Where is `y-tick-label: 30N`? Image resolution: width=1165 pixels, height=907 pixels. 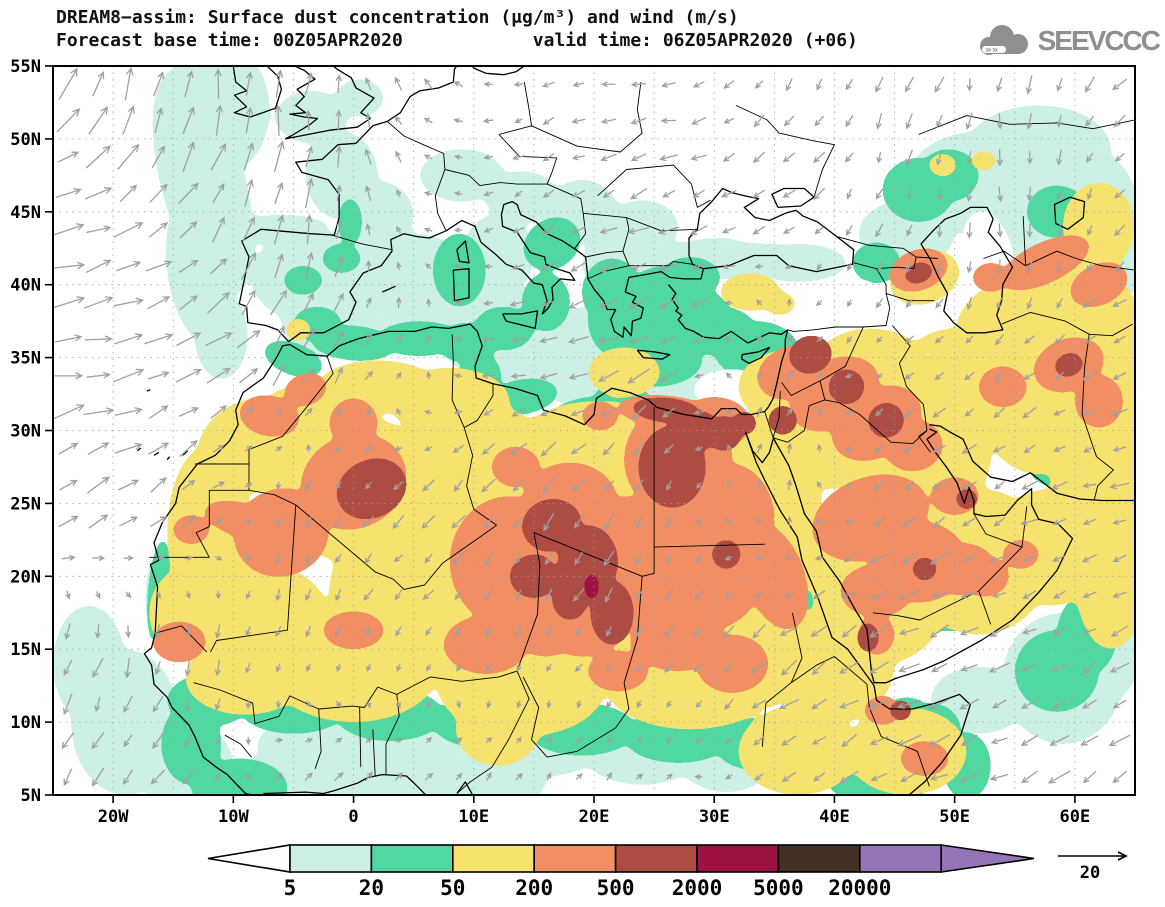 y-tick-label: 30N is located at coordinates (25, 432).